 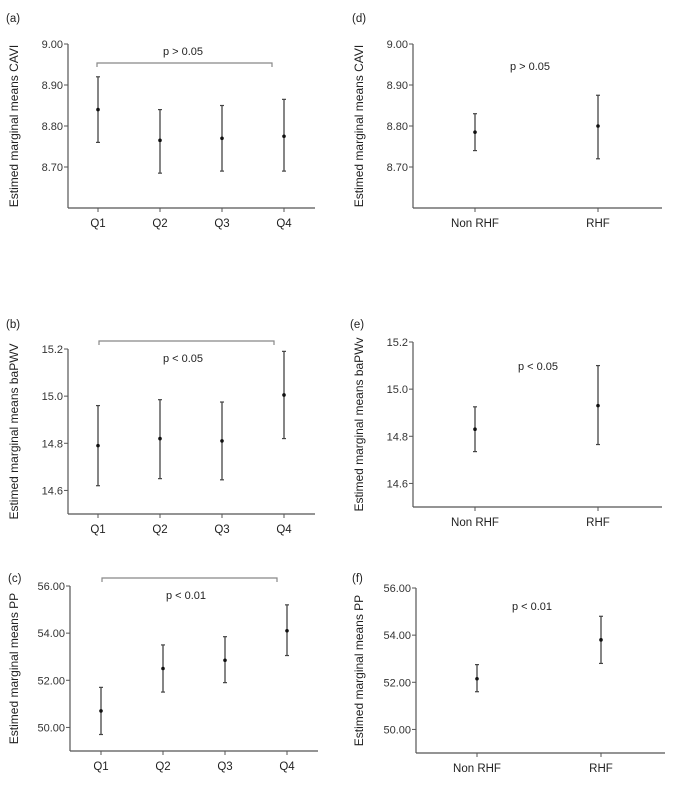 I want to click on y-axis-title: Estimed marginal means baPWv, so click(x=359, y=424).